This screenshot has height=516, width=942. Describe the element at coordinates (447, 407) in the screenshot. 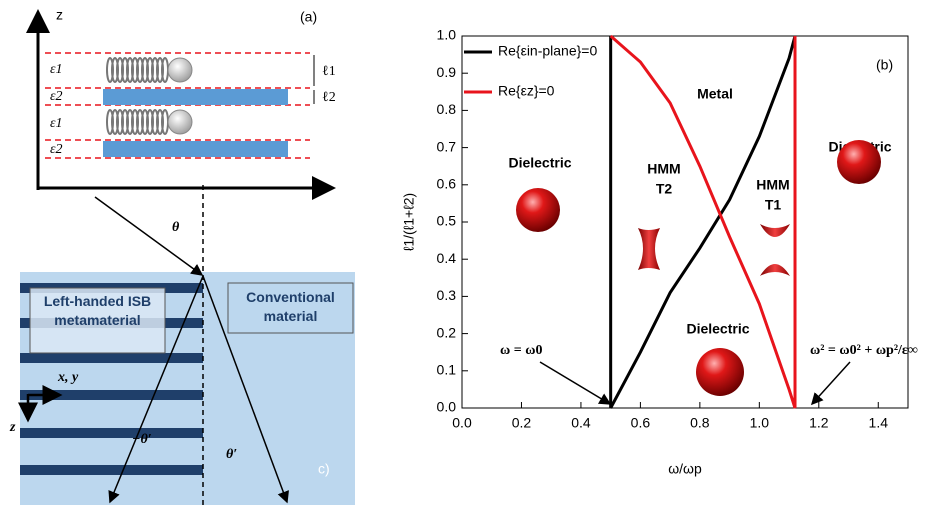

I see `y-tick-label: 0.0` at that location.